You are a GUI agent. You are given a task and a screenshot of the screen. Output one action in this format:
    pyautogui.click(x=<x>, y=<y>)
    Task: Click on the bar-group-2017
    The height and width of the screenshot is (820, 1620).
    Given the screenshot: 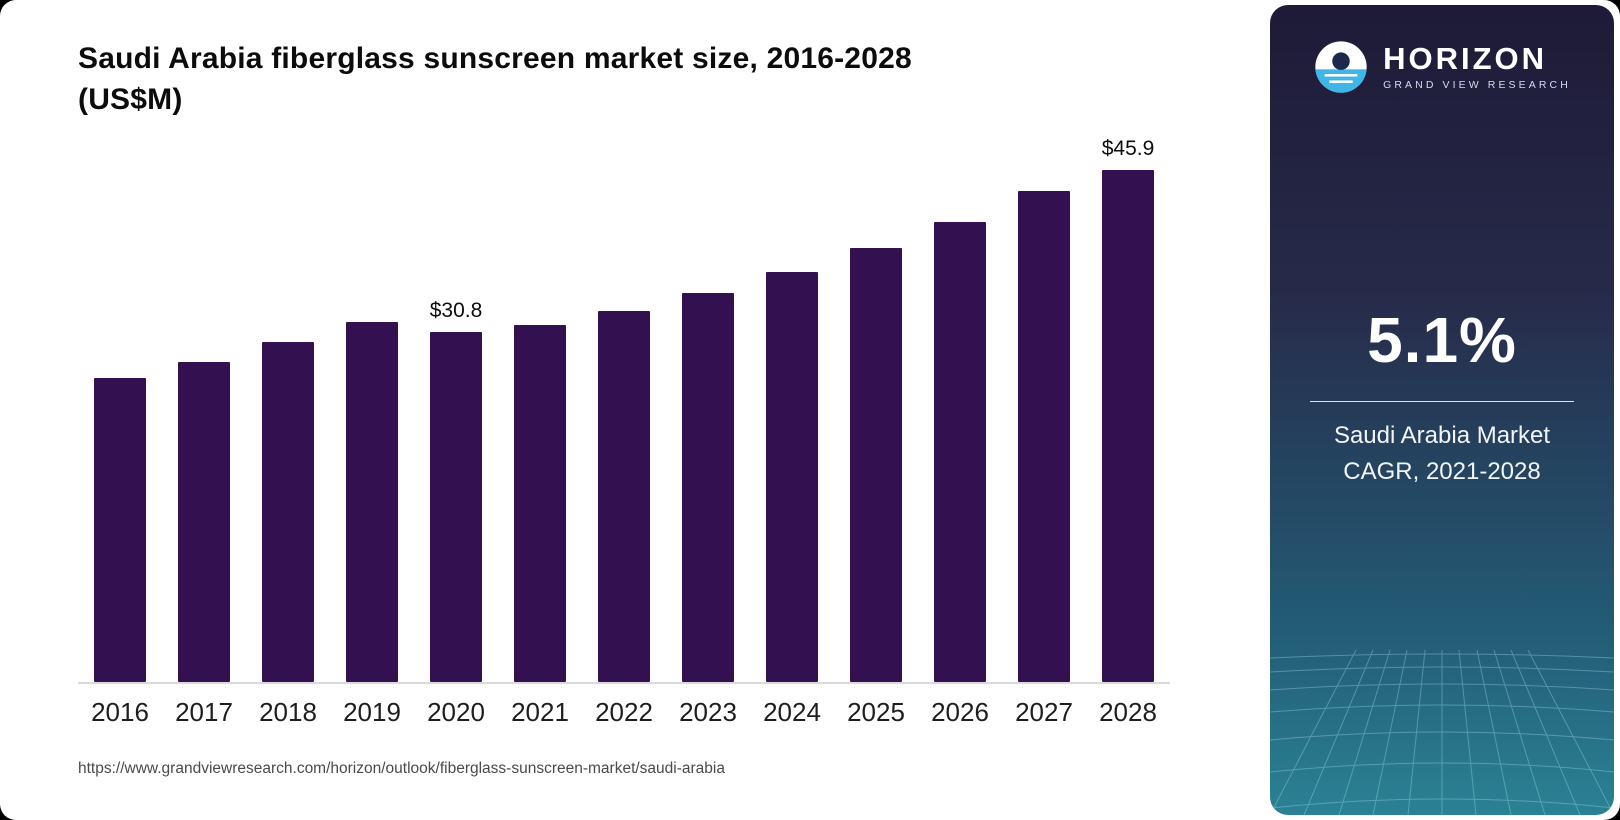 What is the action you would take?
    pyautogui.click(x=204, y=409)
    